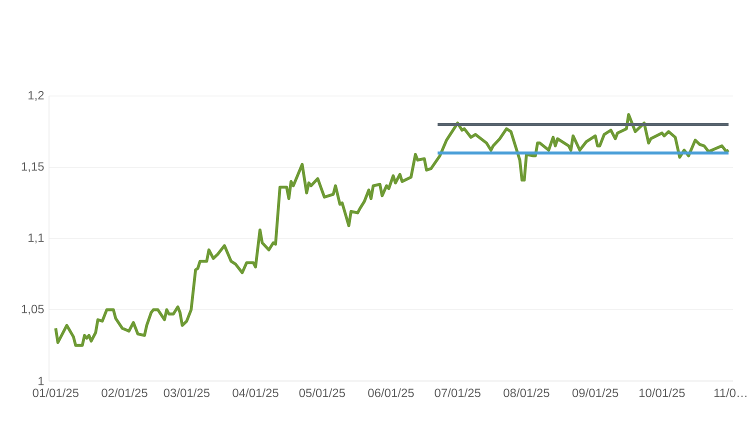  I want to click on x-tick-label: 10/01/25, so click(662, 393).